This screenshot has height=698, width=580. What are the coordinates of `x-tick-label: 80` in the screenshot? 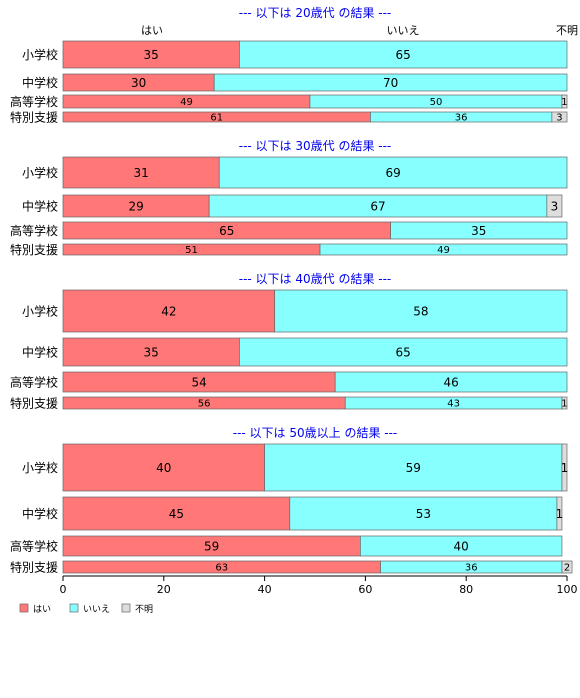 It's located at (466, 589).